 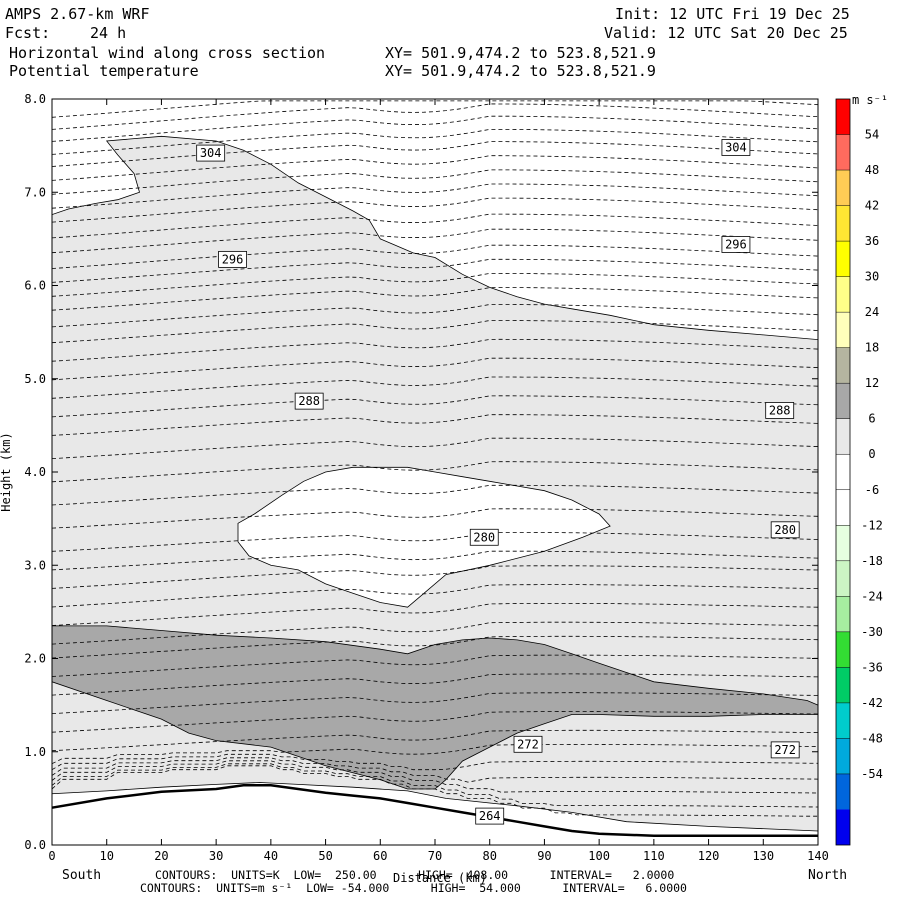 I want to click on colorbar-label-6: 6, so click(x=871, y=419).